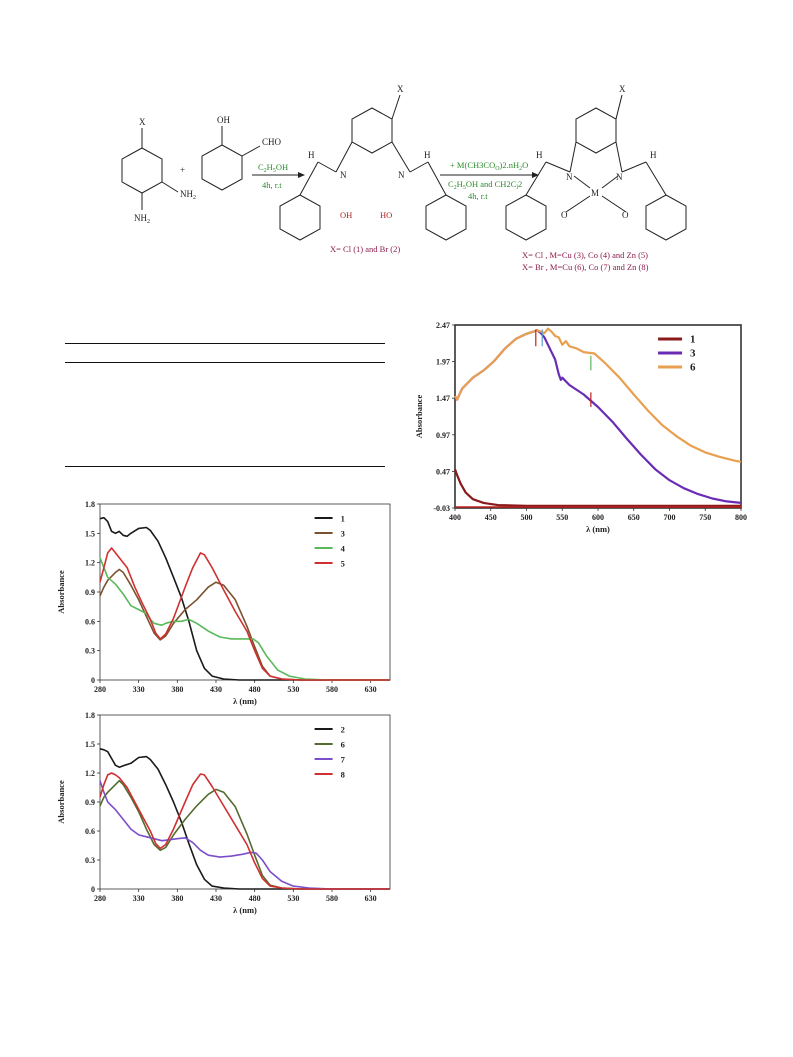 The image size is (793, 1057). Describe the element at coordinates (527, 517) in the screenshot. I see `x-tick-label: 500` at that location.